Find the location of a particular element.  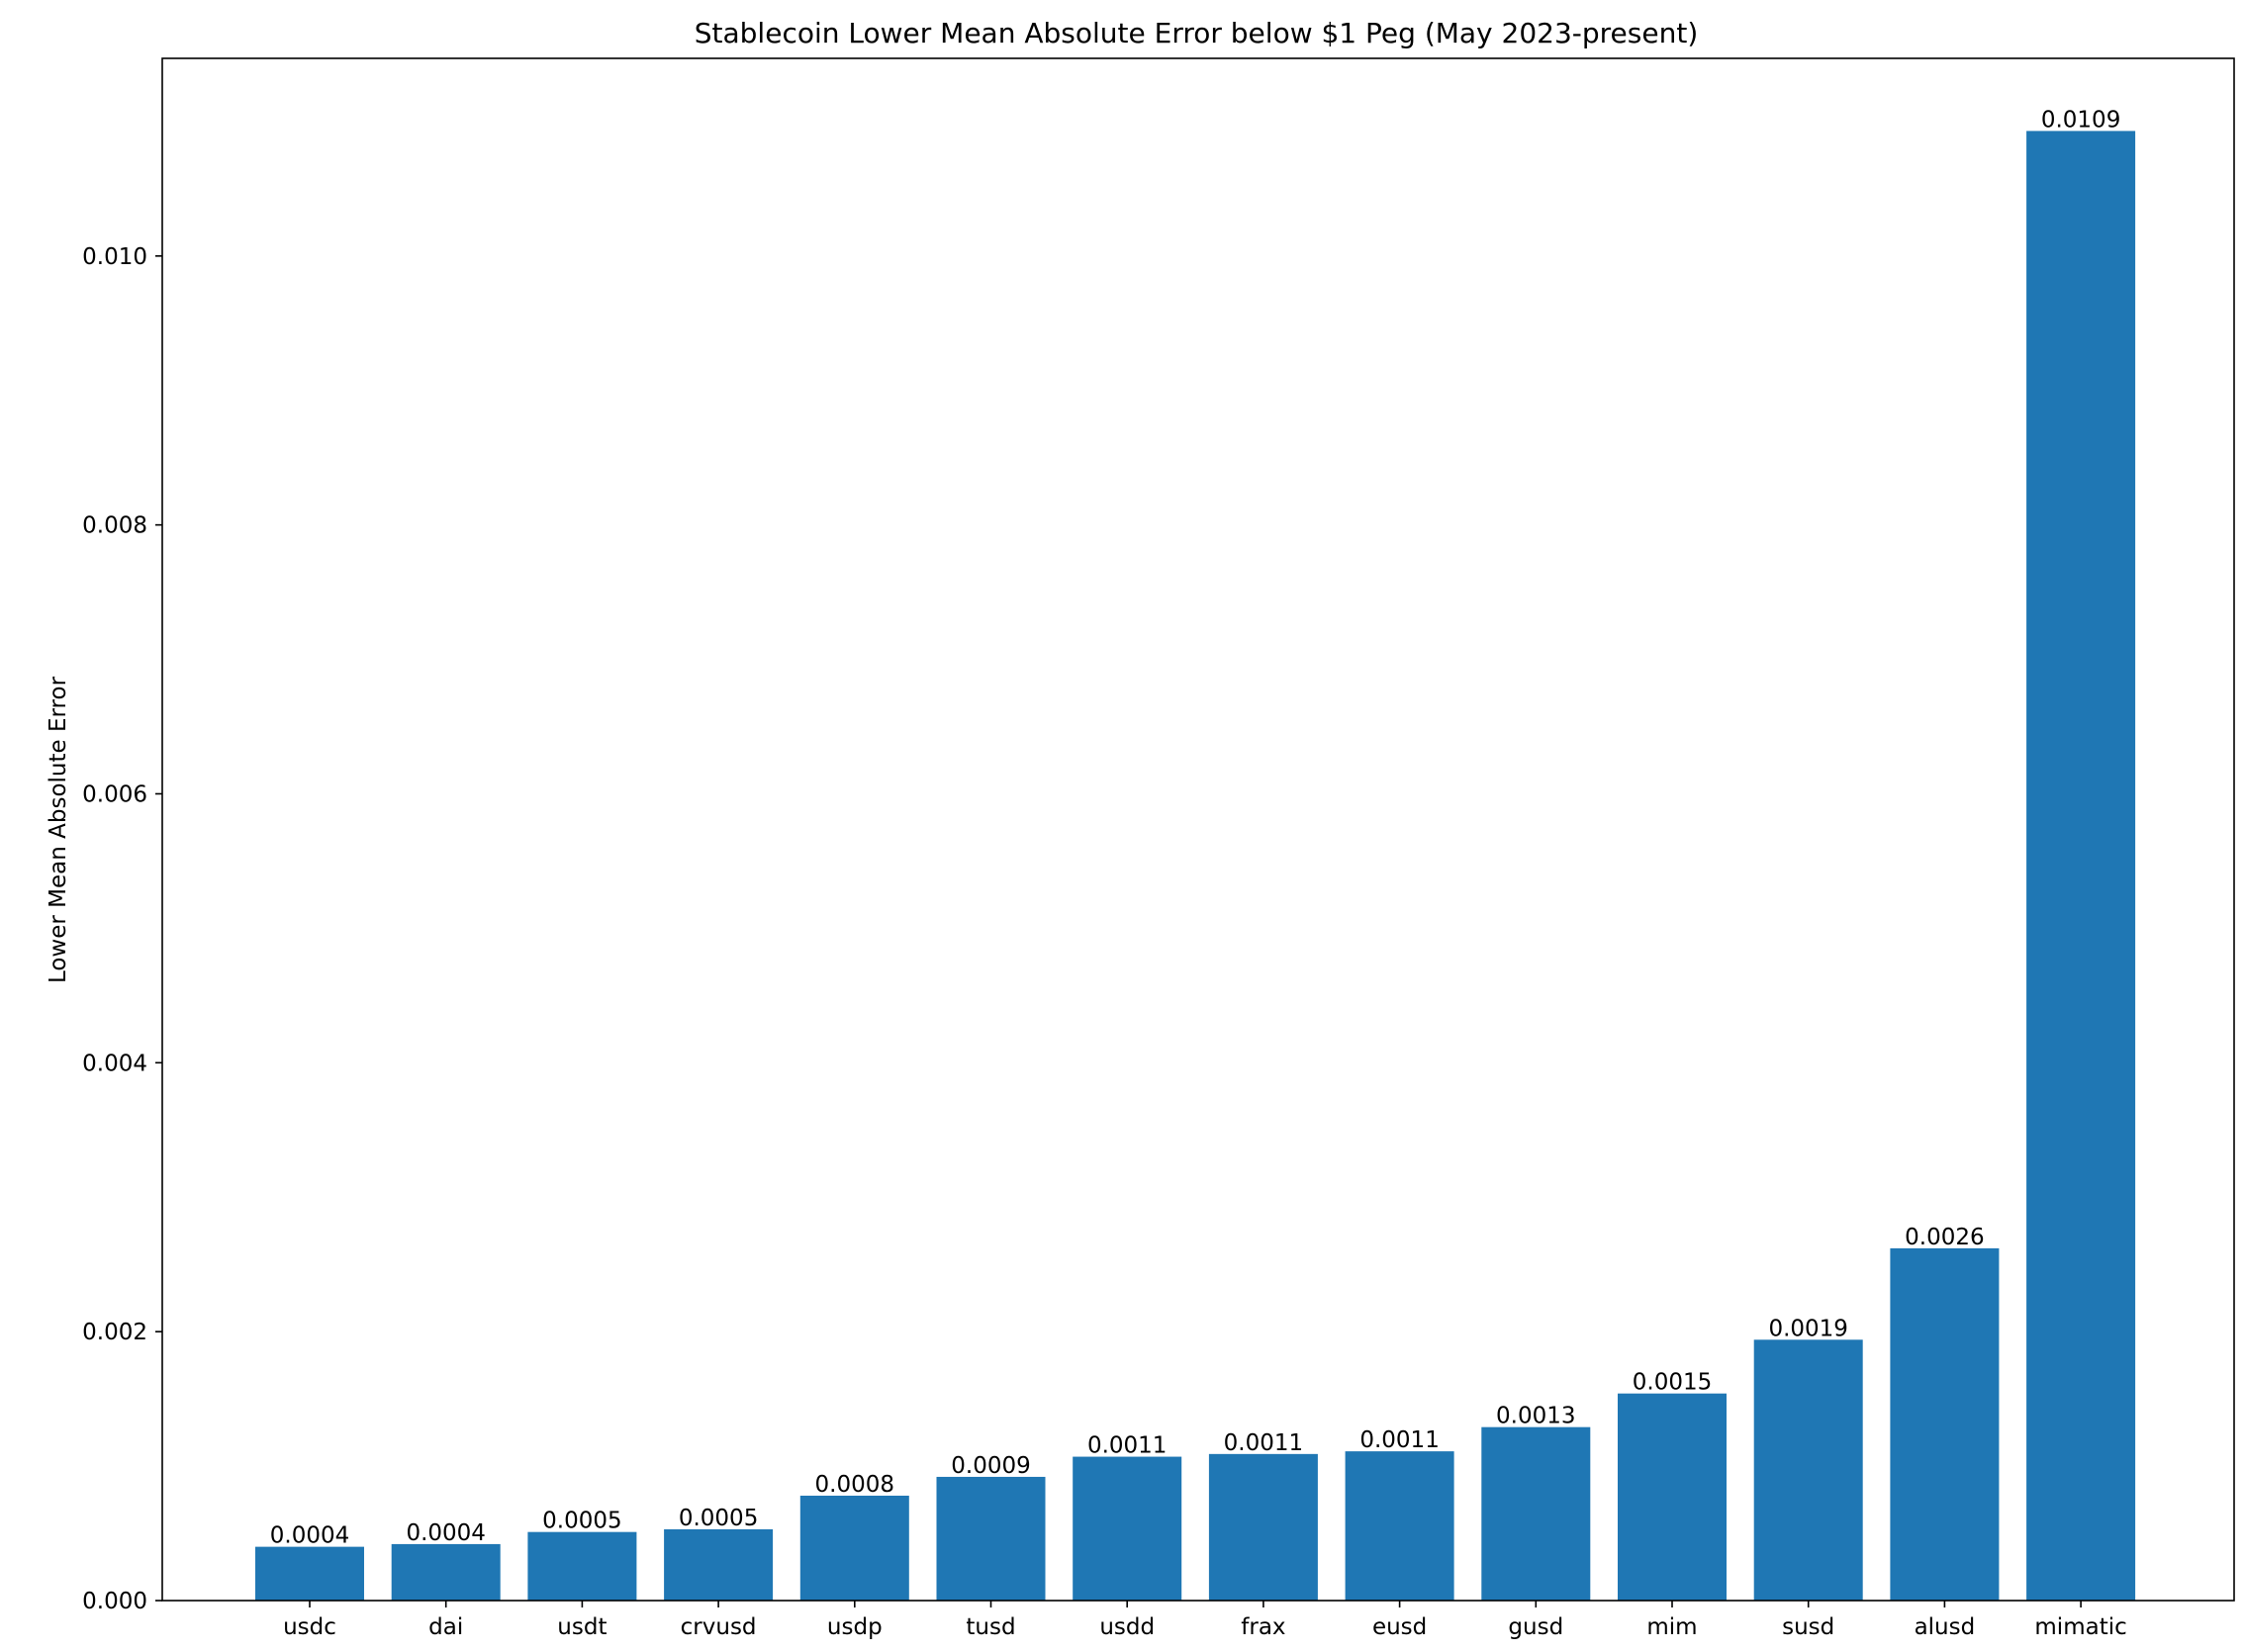

y-tick-label: 0.002 is located at coordinates (115, 1332).